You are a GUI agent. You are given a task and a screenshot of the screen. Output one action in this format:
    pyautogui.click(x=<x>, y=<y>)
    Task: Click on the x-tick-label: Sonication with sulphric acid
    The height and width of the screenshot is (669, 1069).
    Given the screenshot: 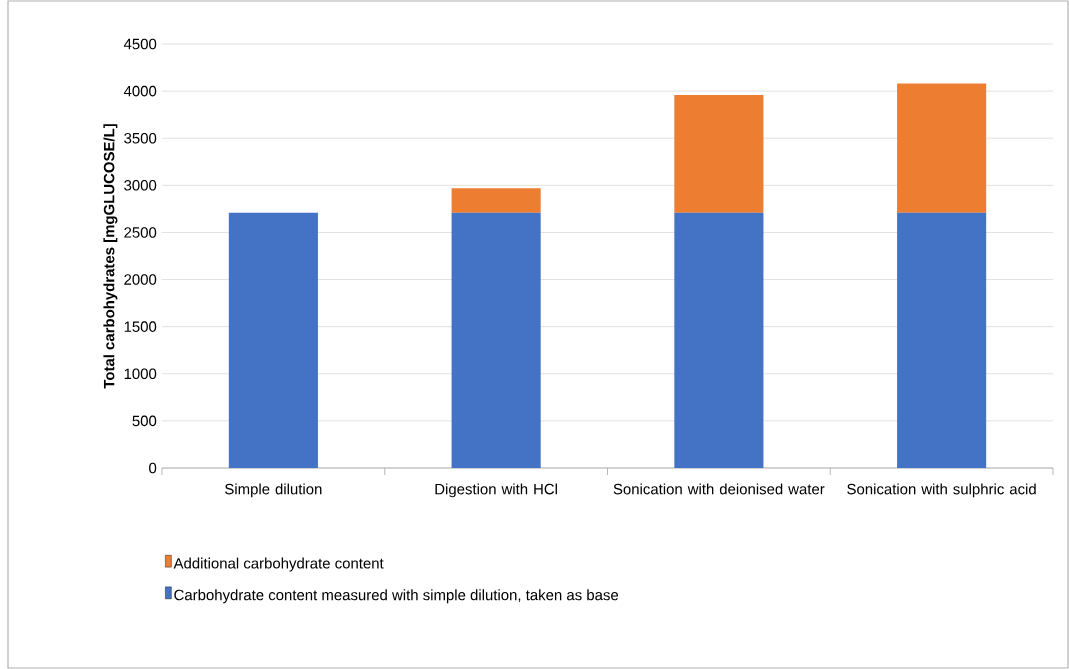 What is the action you would take?
    pyautogui.click(x=941, y=490)
    